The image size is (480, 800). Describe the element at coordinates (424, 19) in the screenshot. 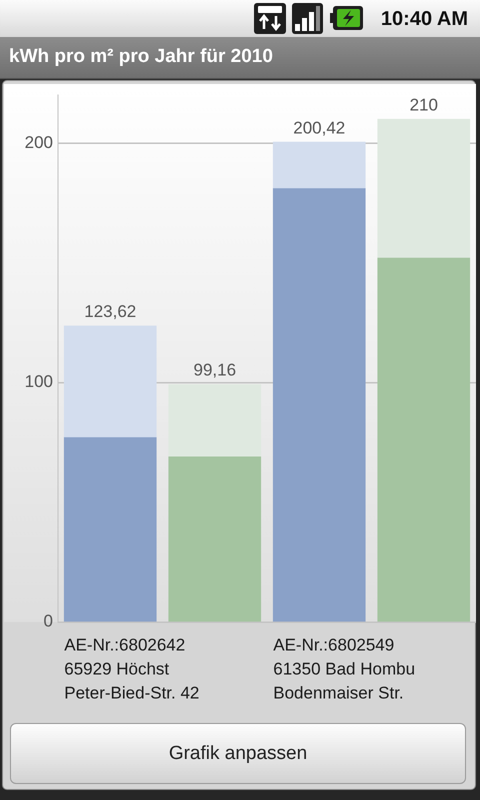

I see `text: 10:40 AM` at that location.